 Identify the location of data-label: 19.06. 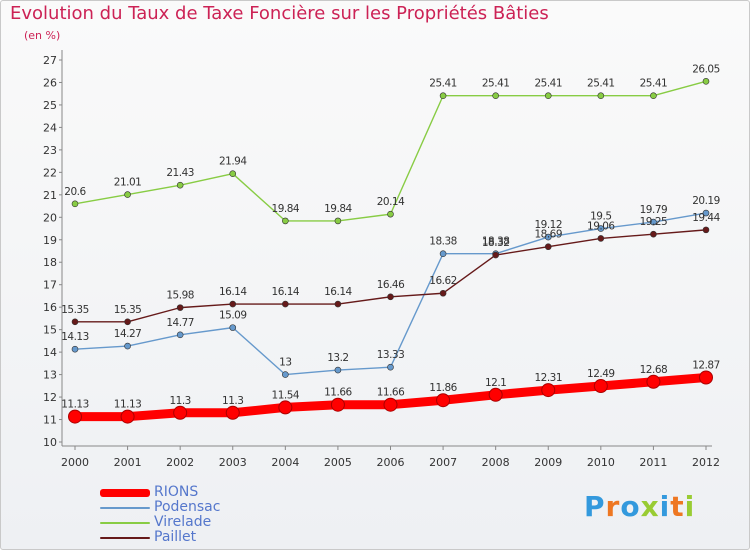
(601, 226).